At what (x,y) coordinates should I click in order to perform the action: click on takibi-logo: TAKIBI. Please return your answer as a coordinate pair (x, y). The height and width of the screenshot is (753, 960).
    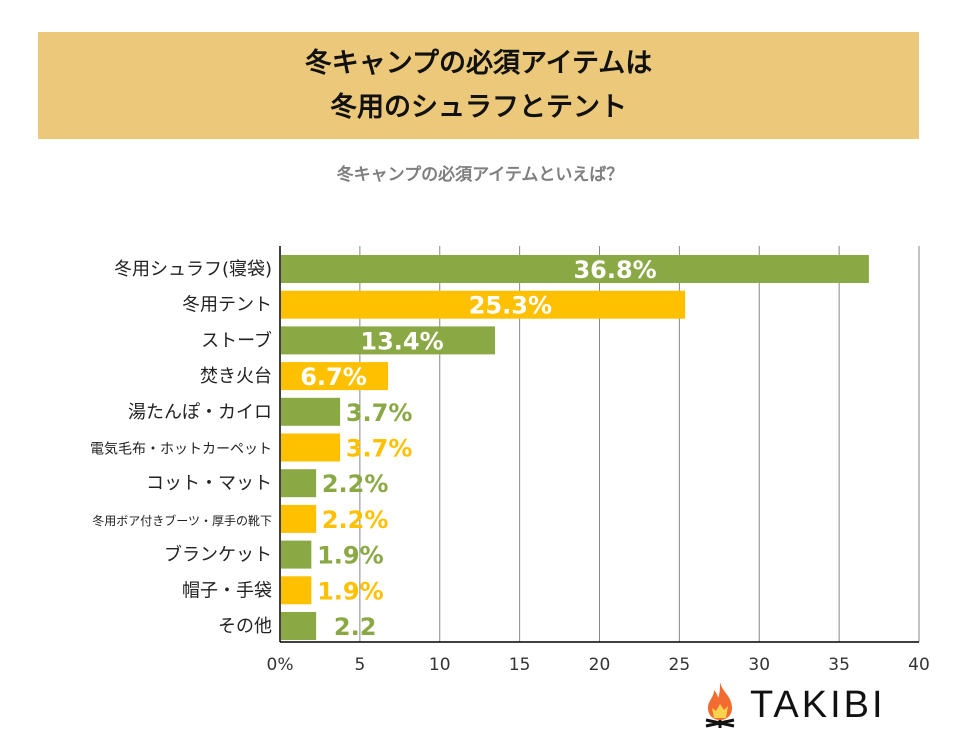
    Looking at the image, I should click on (793, 705).